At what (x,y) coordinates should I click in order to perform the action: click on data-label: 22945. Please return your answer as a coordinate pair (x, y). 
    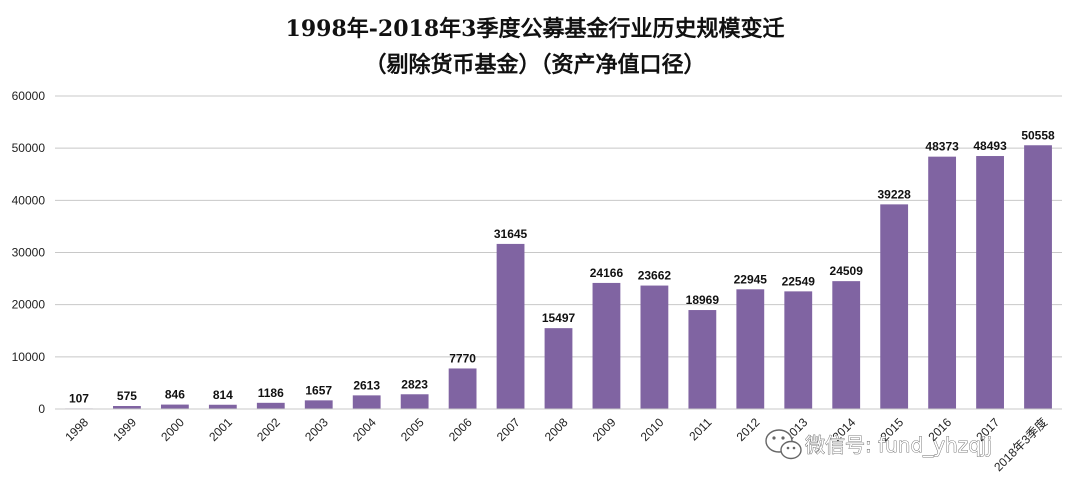
    Looking at the image, I should click on (751, 279).